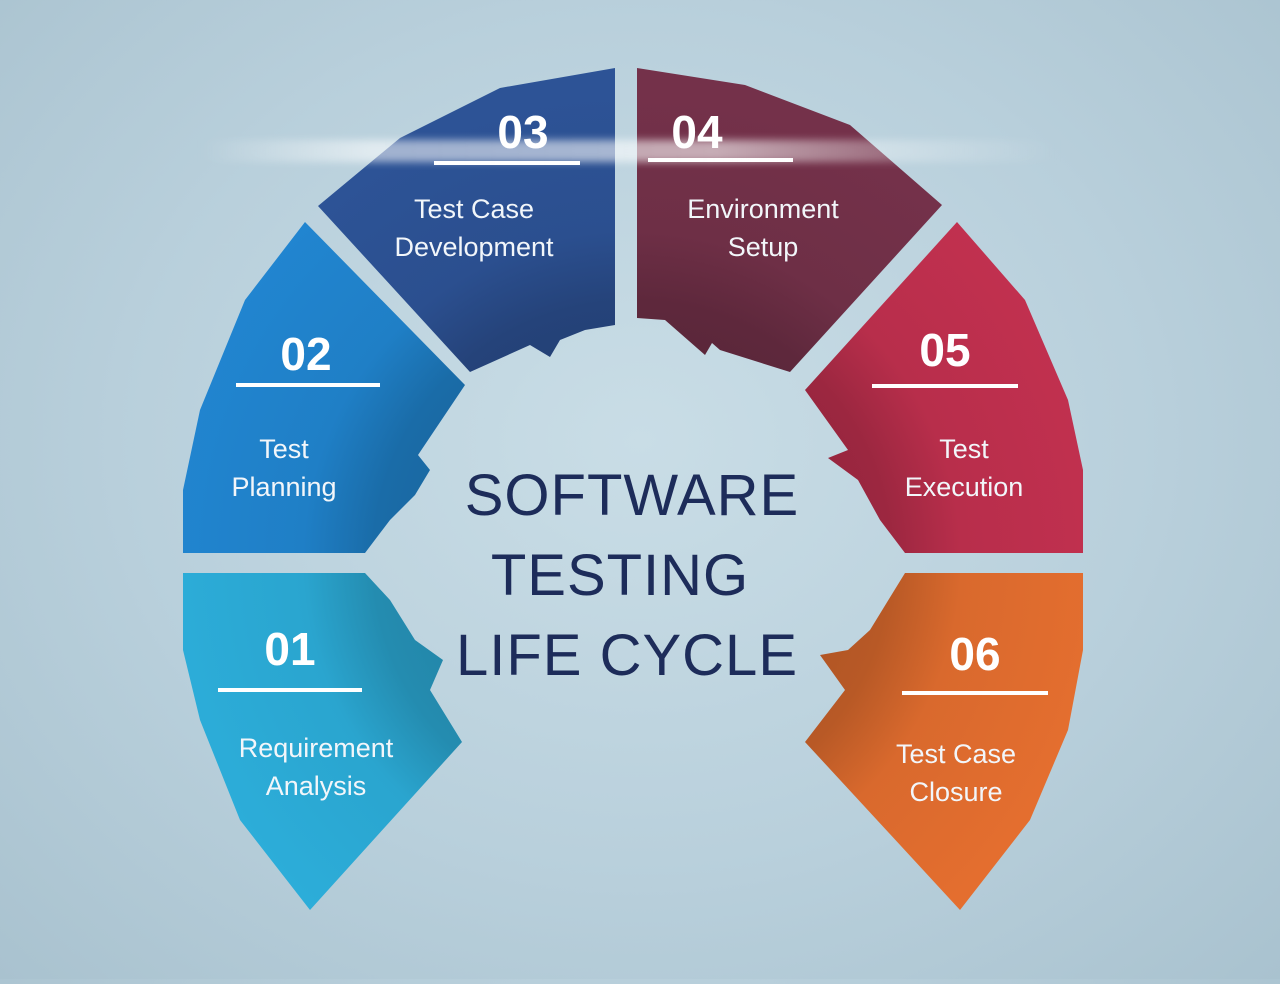 The width and height of the screenshot is (1280, 984). Describe the element at coordinates (283, 487) in the screenshot. I see `phase-label-line: Planning` at that location.